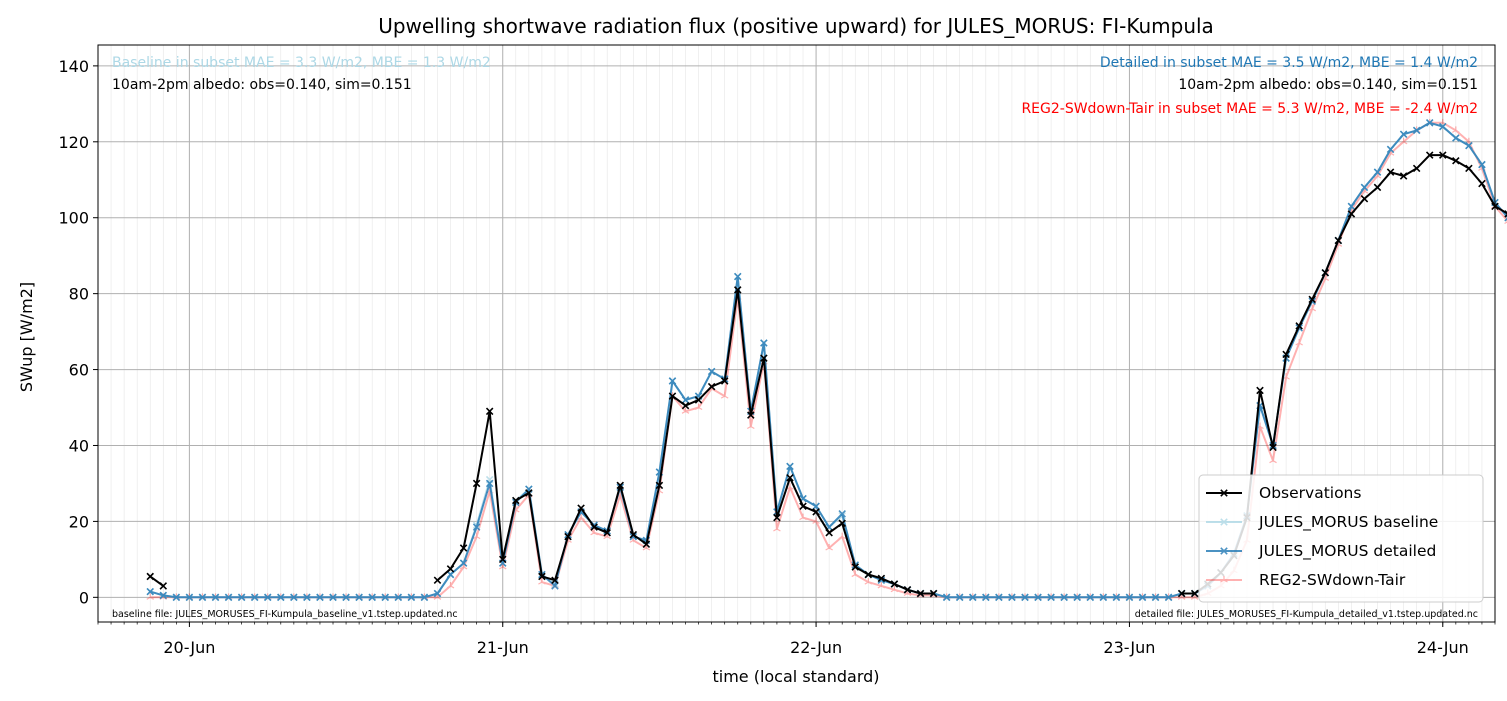 This screenshot has height=701, width=1507. I want to click on y-tick-label: 140, so click(73, 66).